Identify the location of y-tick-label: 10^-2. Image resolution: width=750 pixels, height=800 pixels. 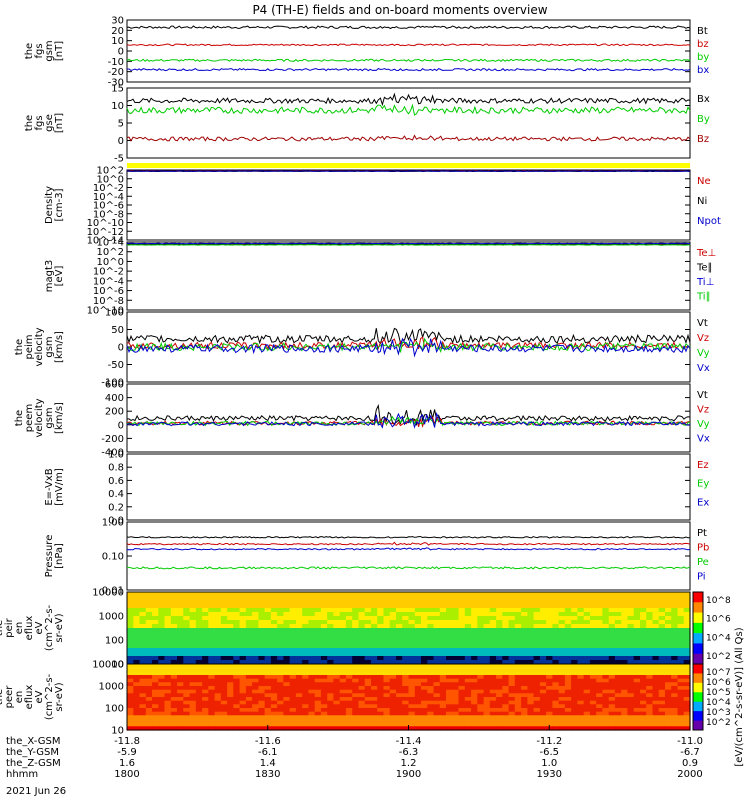
(108, 272).